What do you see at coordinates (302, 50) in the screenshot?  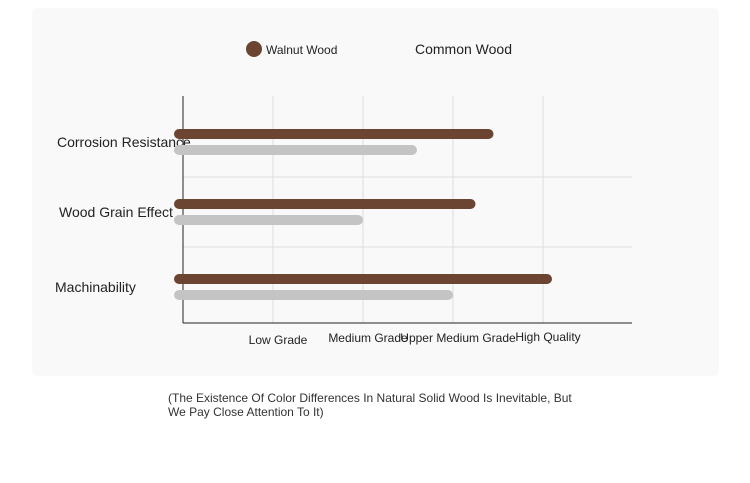 I see `legend-walnut-label: Walnut Wood` at bounding box center [302, 50].